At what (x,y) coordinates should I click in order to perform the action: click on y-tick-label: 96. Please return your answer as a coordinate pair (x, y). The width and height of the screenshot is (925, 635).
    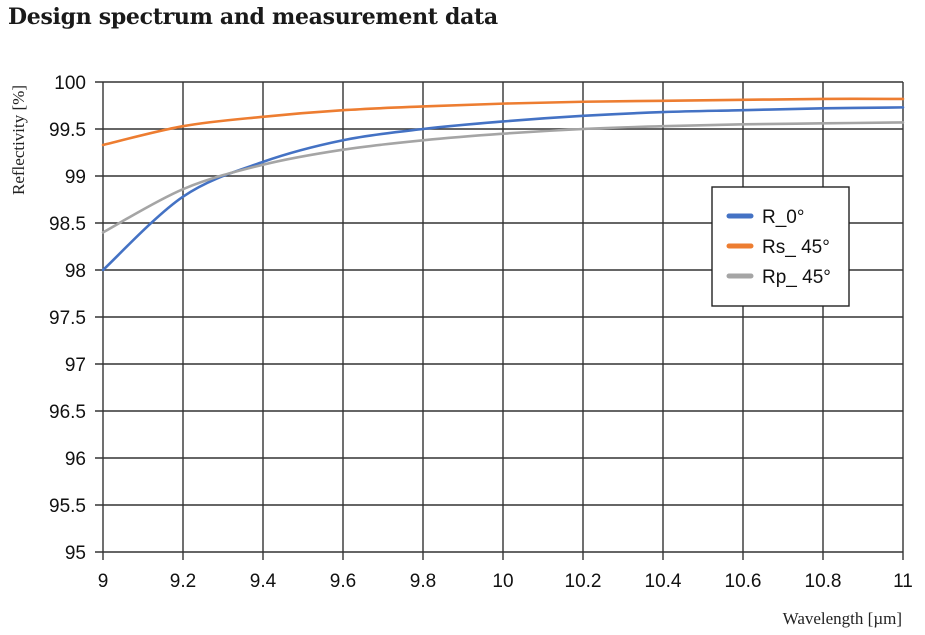
    Looking at the image, I should click on (75, 459).